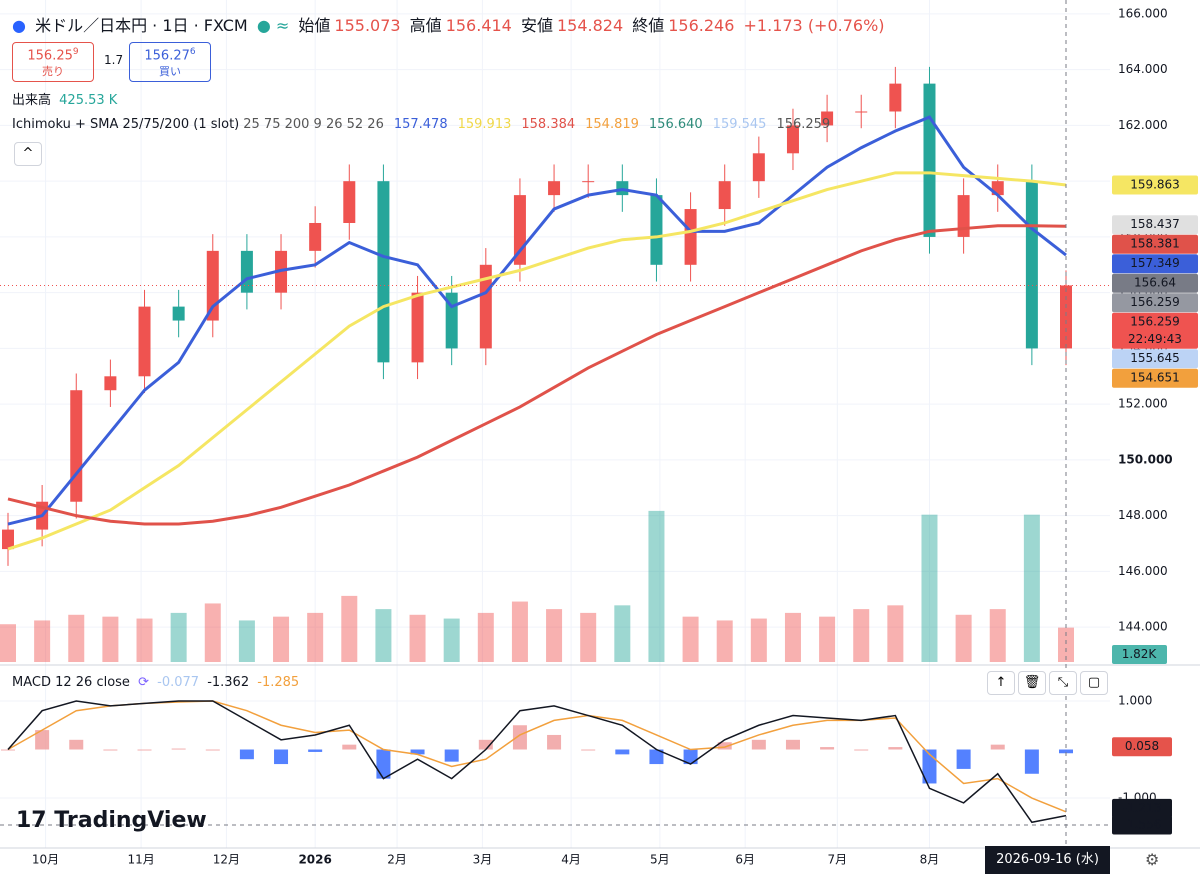 This screenshot has width=1200, height=882. What do you see at coordinates (420, 124) in the screenshot?
I see `indicator-value: 157.478` at bounding box center [420, 124].